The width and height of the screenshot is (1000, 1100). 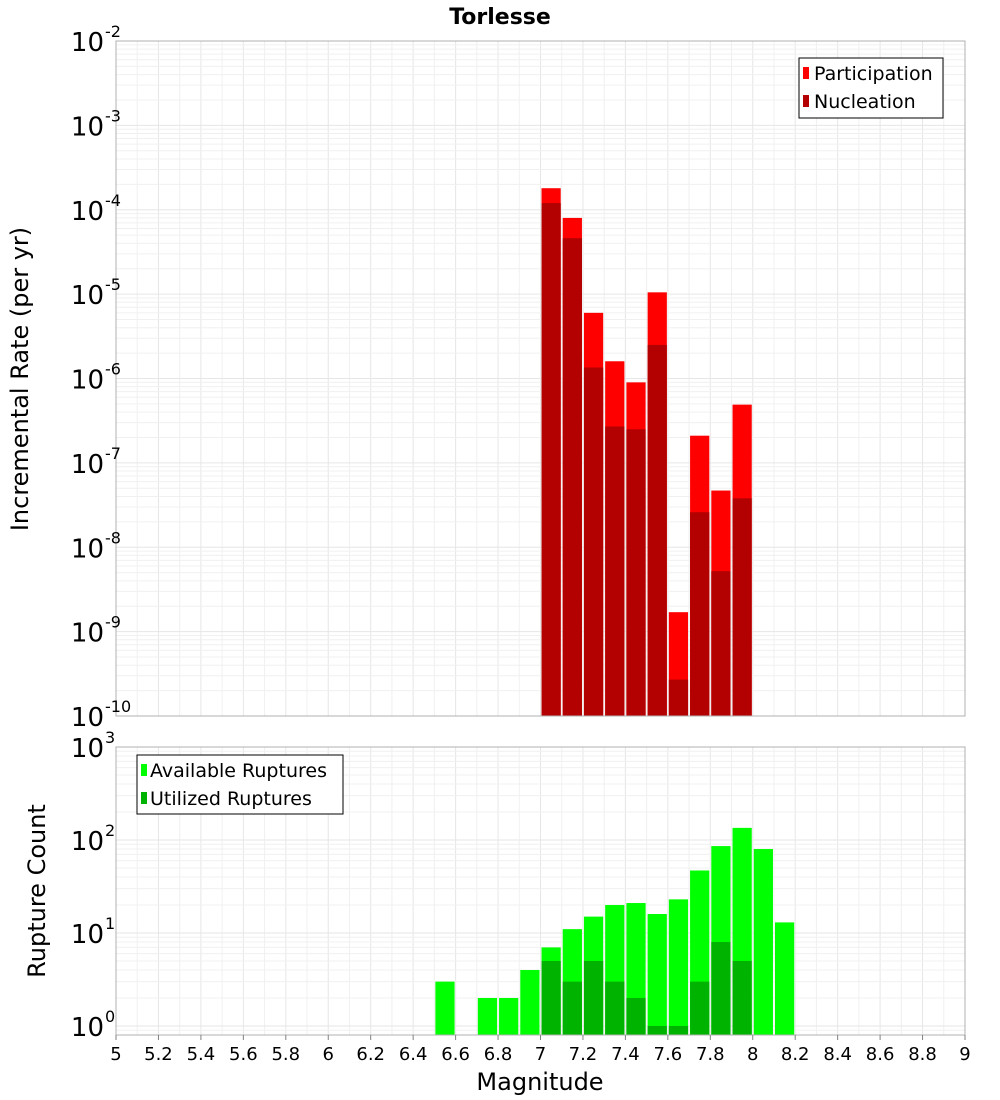 What do you see at coordinates (370, 1054) in the screenshot?
I see `x-tick-label: 6.2` at bounding box center [370, 1054].